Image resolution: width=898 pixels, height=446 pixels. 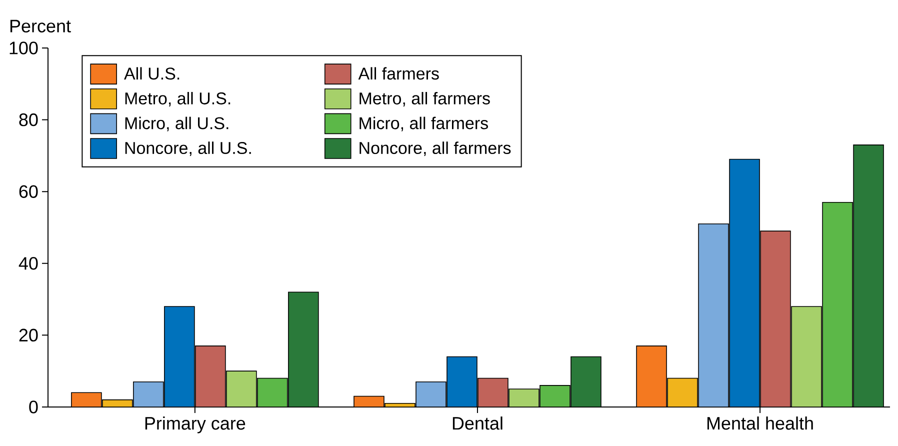 I want to click on y-tick-label: 80, so click(x=28, y=119).